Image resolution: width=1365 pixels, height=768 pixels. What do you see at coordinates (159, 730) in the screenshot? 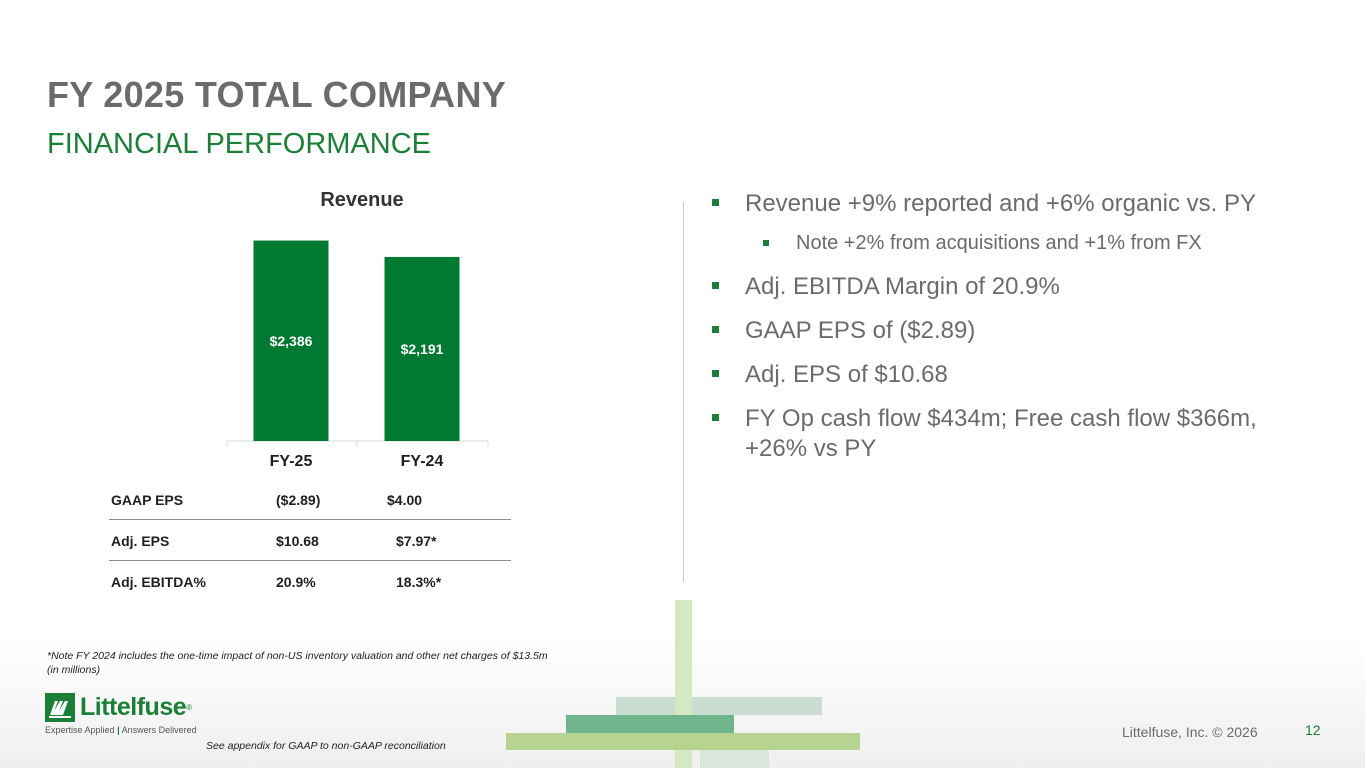
I see `tagline-right: Answers Delivered` at bounding box center [159, 730].